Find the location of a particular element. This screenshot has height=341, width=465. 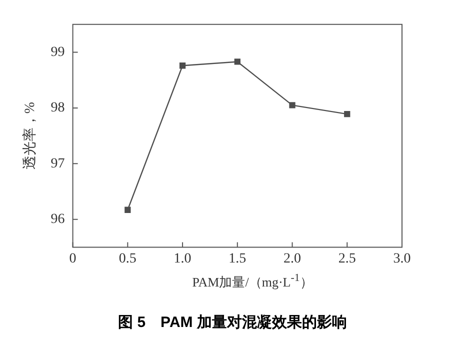

y-tick-label: 99 is located at coordinates (57, 52).